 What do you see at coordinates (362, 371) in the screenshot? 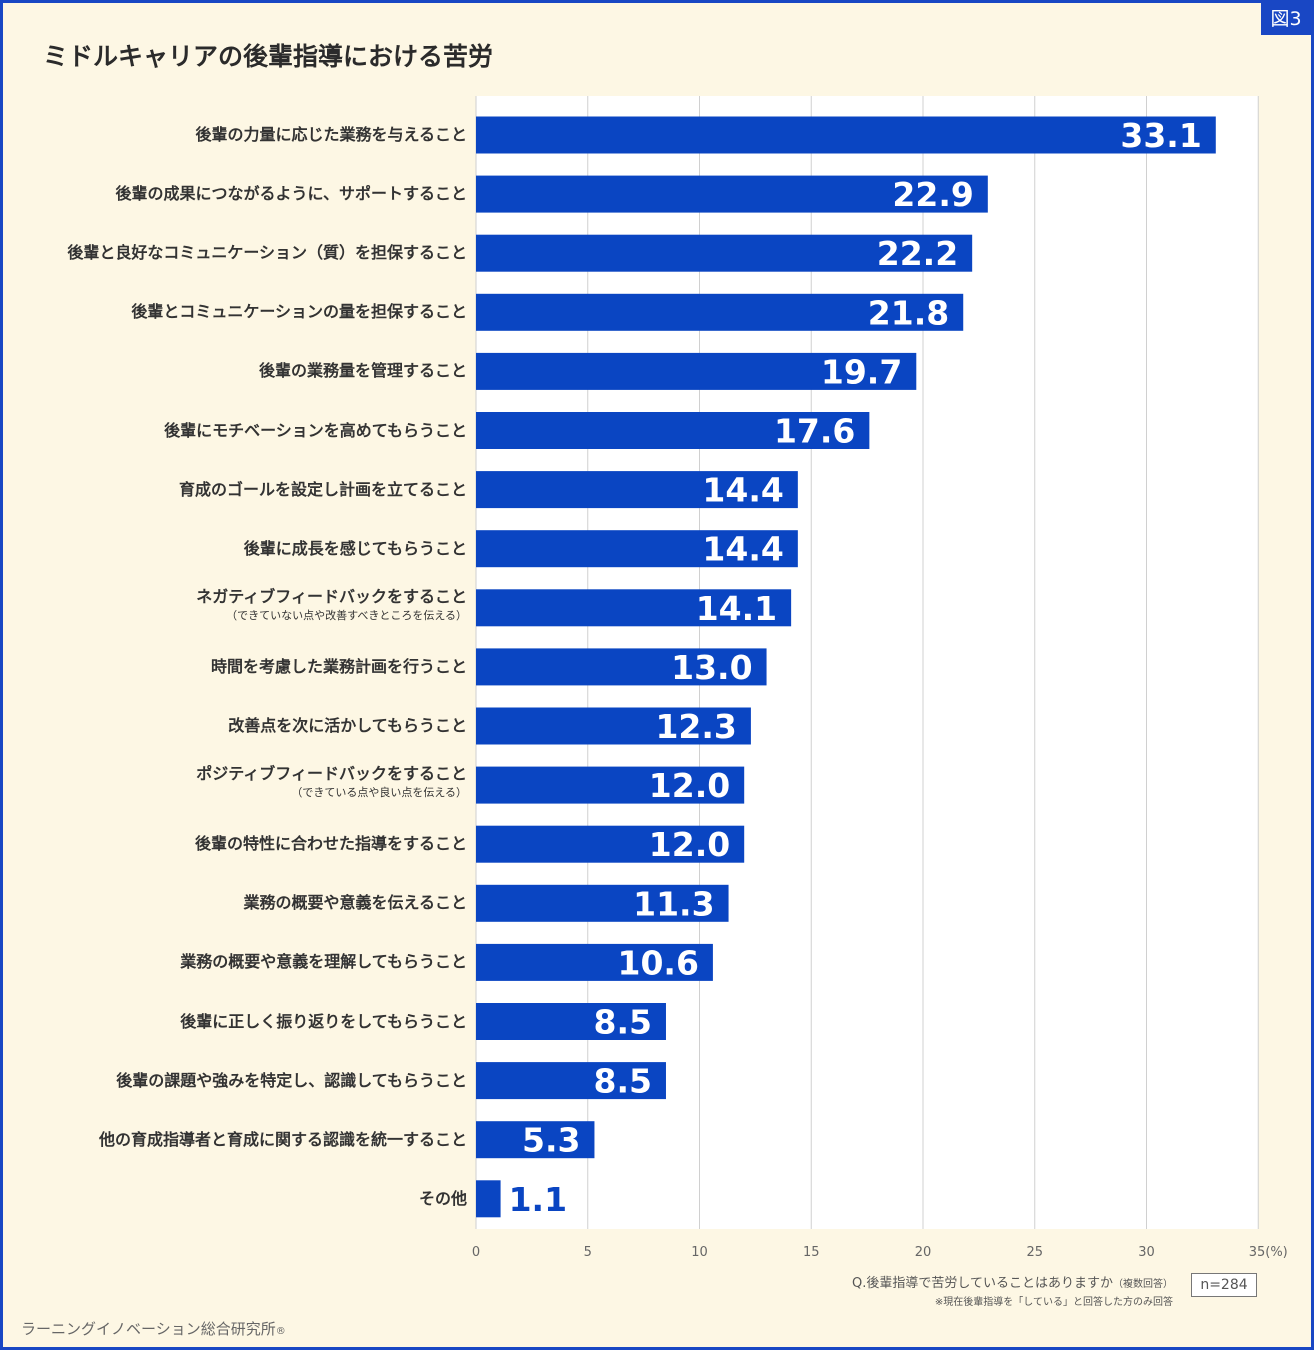
I see `category-label-text: 後輩の業務量を管理すること` at bounding box center [362, 371].